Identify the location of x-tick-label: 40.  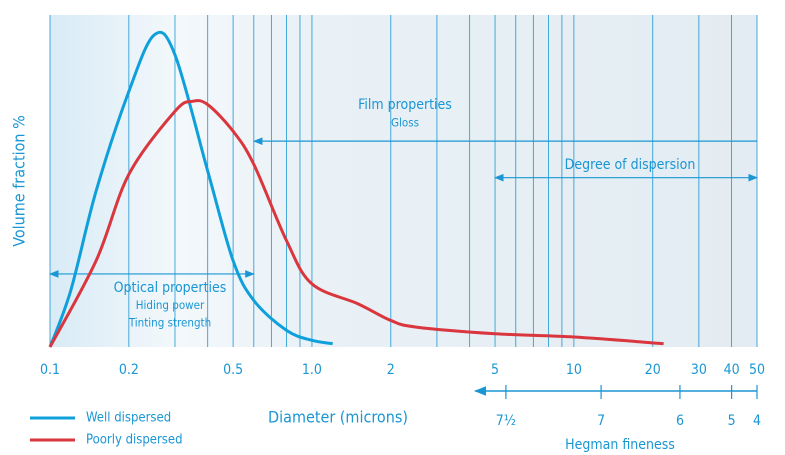
(732, 370).